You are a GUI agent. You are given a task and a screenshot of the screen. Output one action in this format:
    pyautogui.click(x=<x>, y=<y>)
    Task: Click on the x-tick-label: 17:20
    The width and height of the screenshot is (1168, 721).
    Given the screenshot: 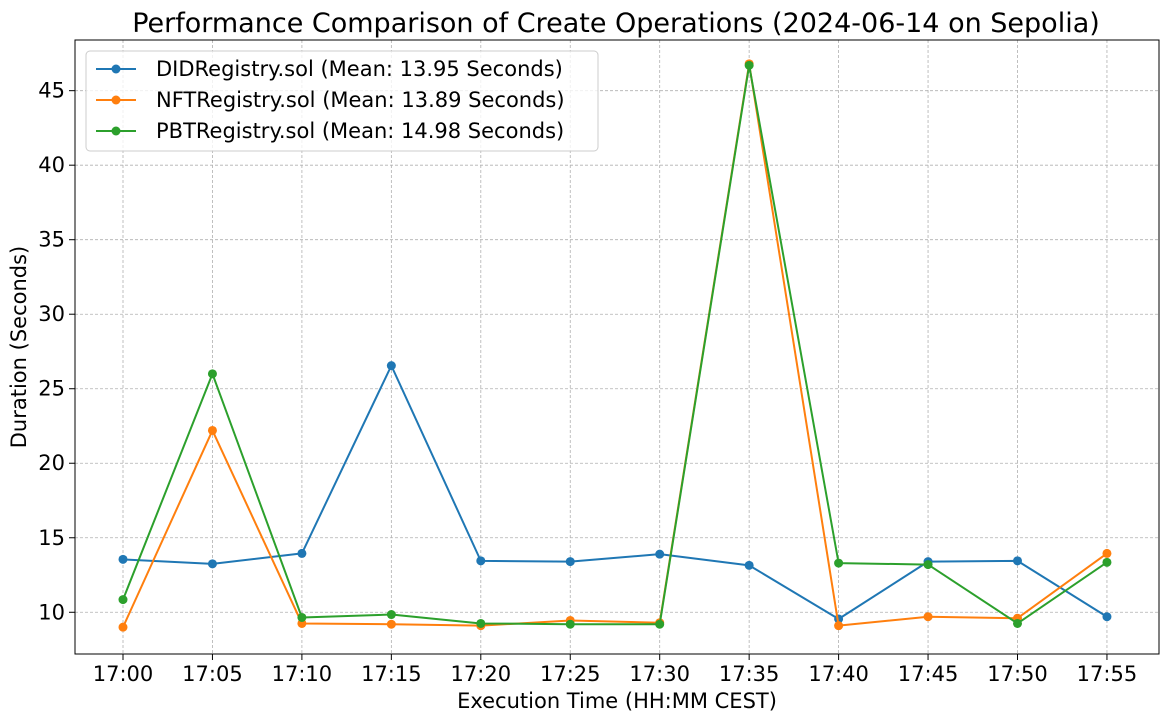 What is the action you would take?
    pyautogui.click(x=481, y=674)
    